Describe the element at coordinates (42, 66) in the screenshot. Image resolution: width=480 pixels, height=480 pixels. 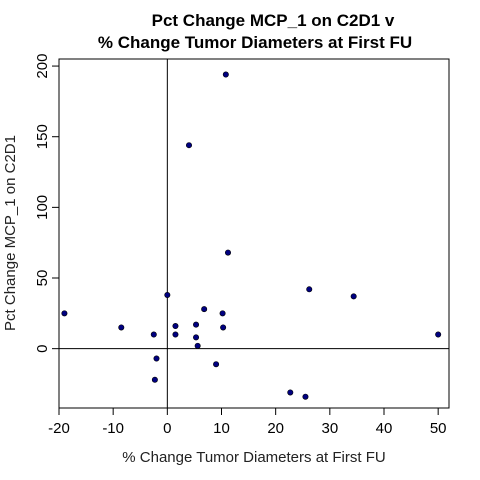
I see `y-tick-label: 200` at that location.